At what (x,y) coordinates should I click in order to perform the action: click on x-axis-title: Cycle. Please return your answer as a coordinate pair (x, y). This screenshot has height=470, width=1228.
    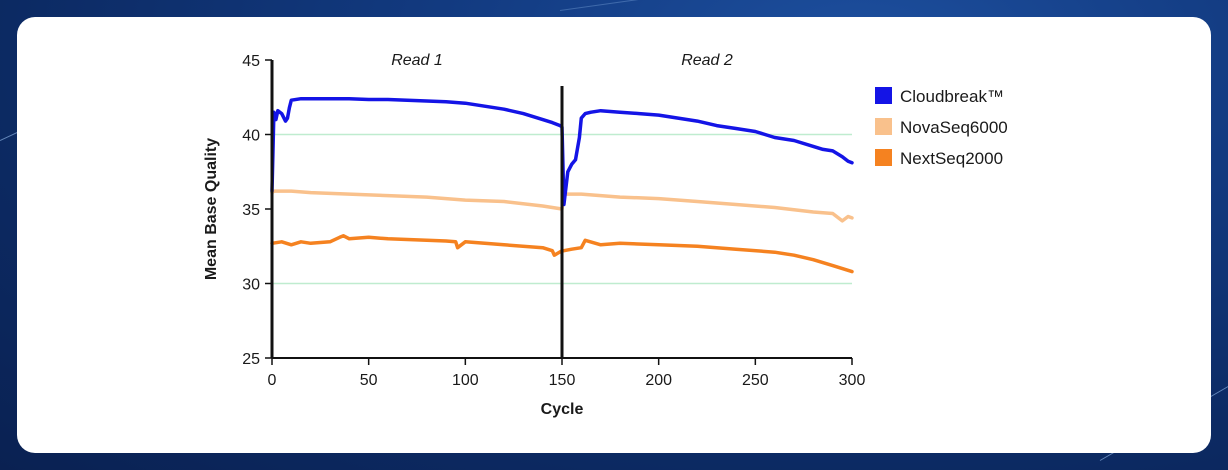
    Looking at the image, I should click on (562, 409).